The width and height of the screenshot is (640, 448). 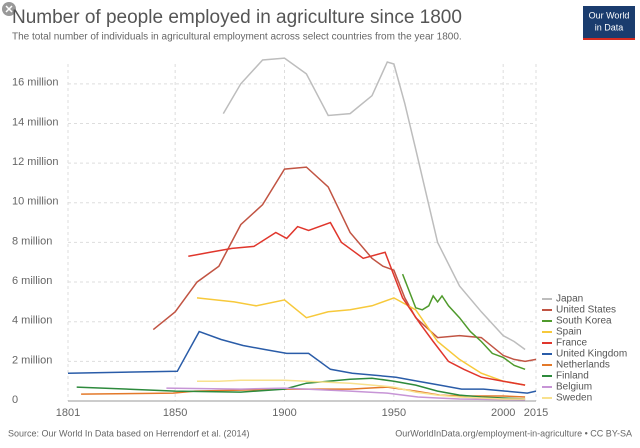 I want to click on logo: Our World in Data, so click(x=609, y=23).